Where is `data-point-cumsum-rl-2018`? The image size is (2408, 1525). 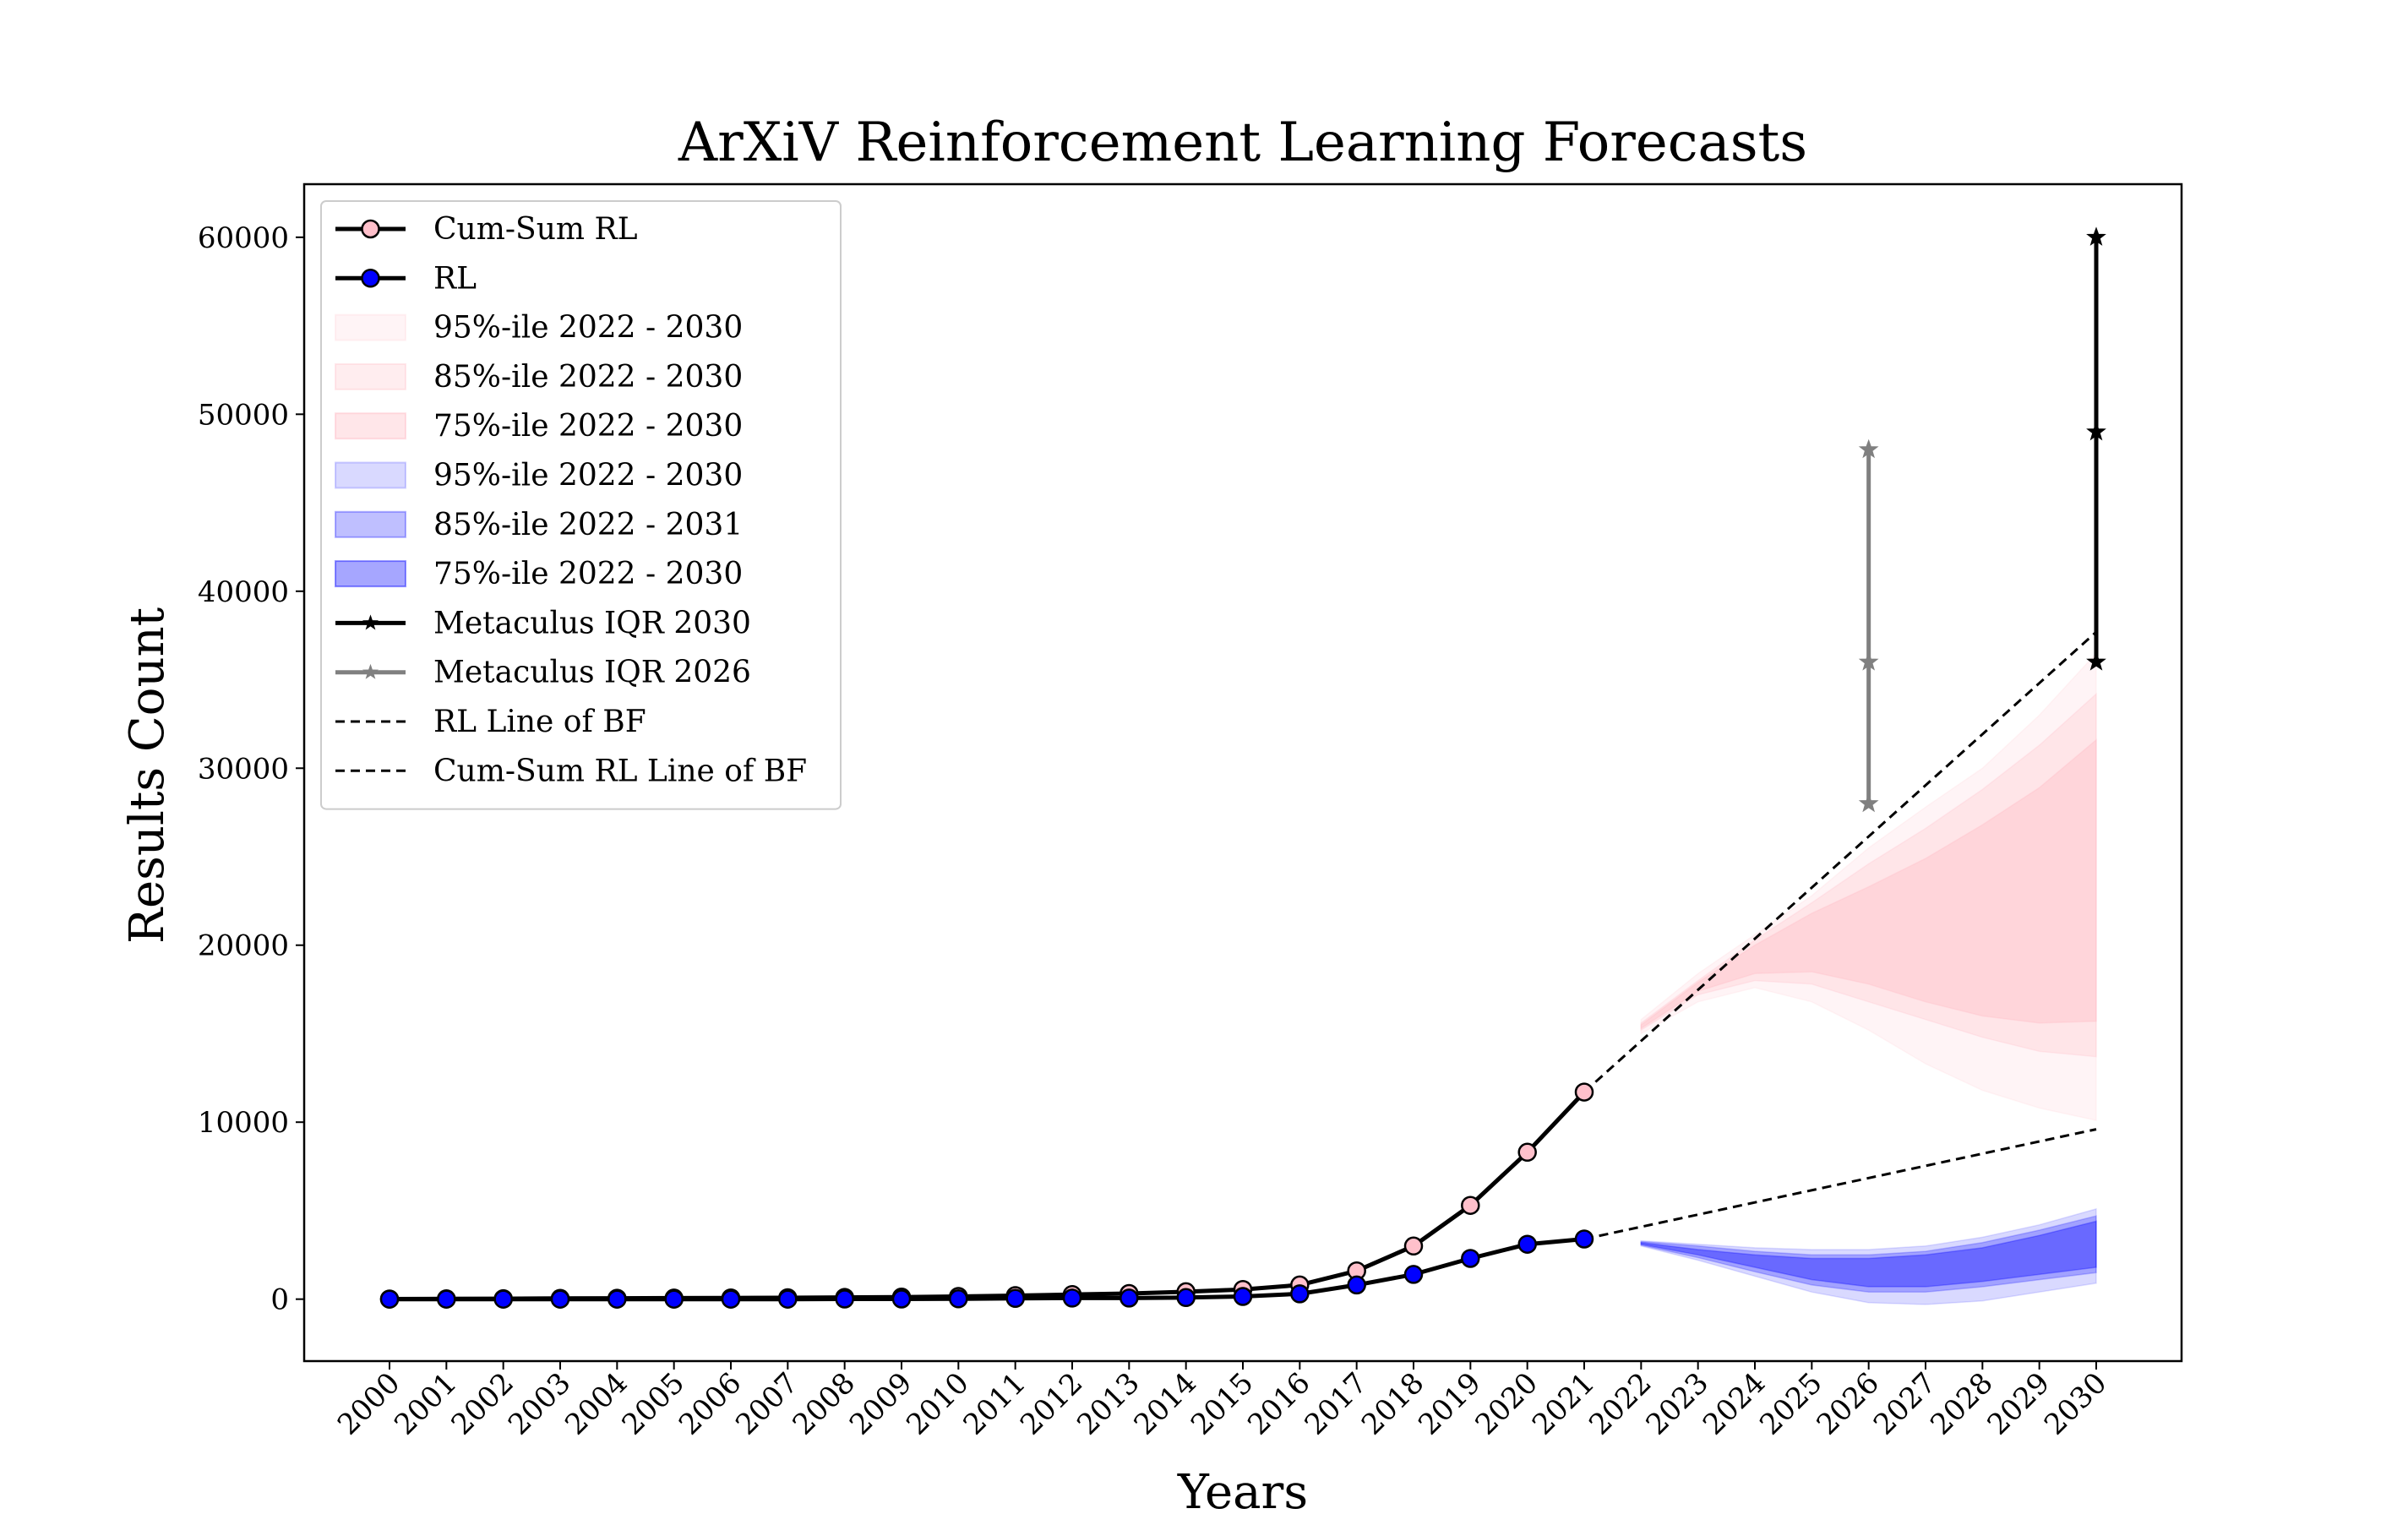
data-point-cumsum-rl-2018 is located at coordinates (1413, 1246).